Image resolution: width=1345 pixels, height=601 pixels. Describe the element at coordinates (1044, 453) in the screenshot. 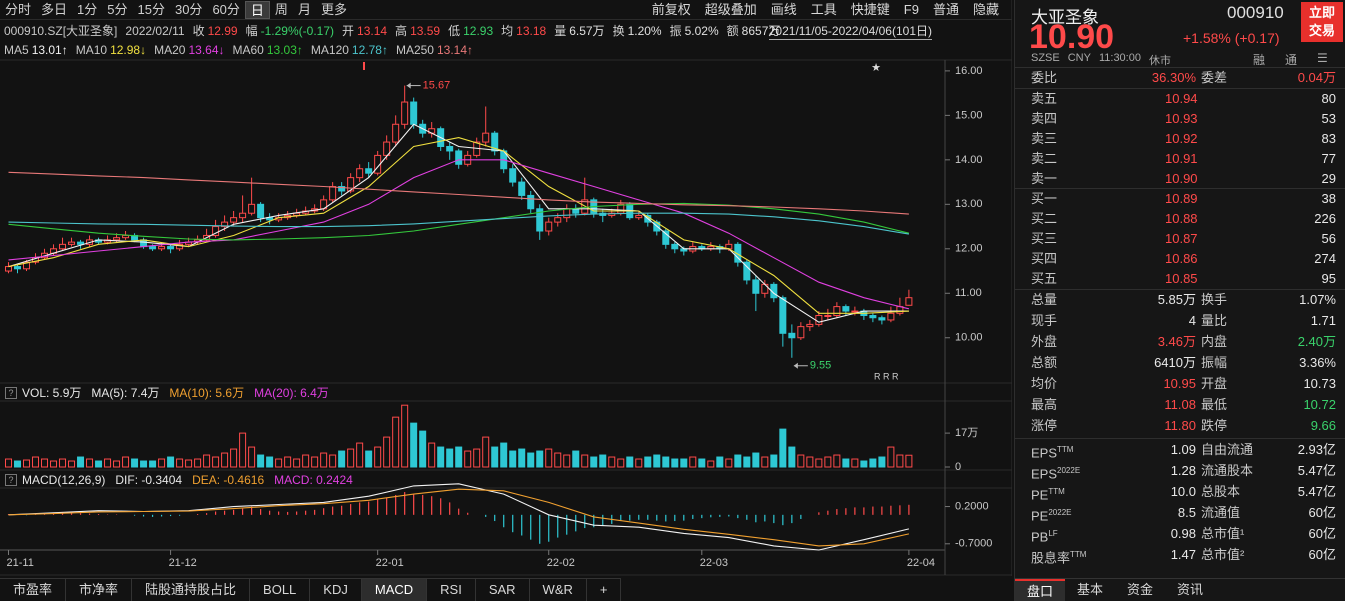

I see `label-text: EPS` at that location.